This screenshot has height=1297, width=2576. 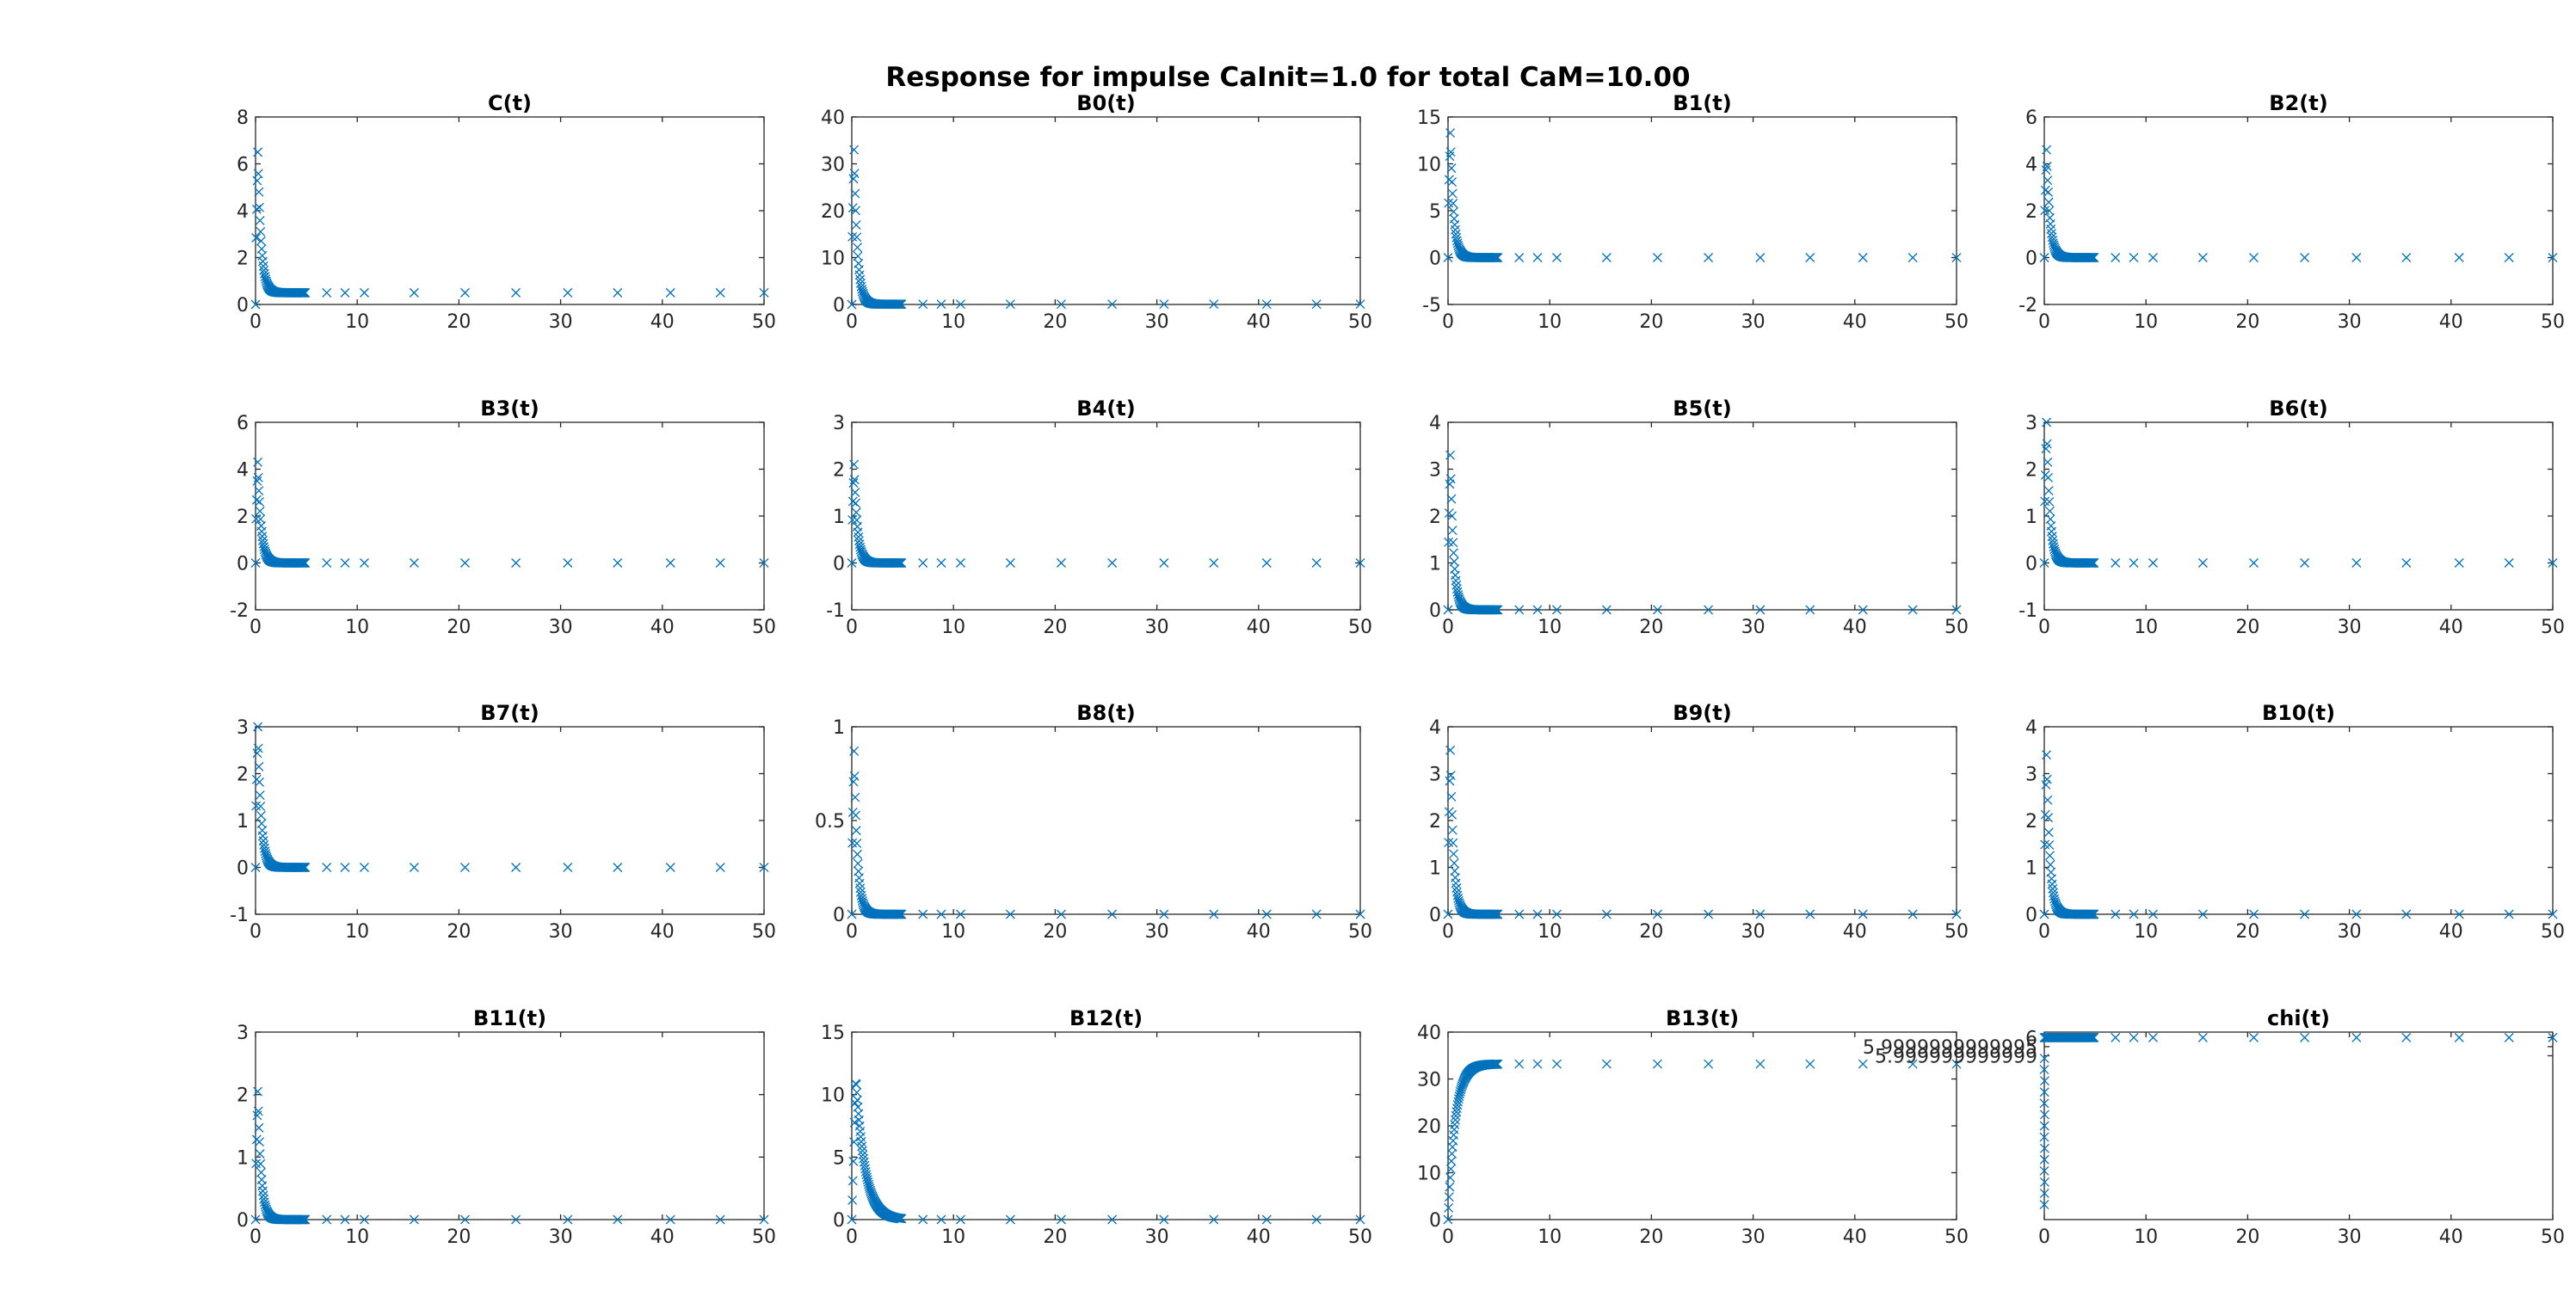 What do you see at coordinates (2031, 869) in the screenshot?
I see `y-tick-label: 1` at bounding box center [2031, 869].